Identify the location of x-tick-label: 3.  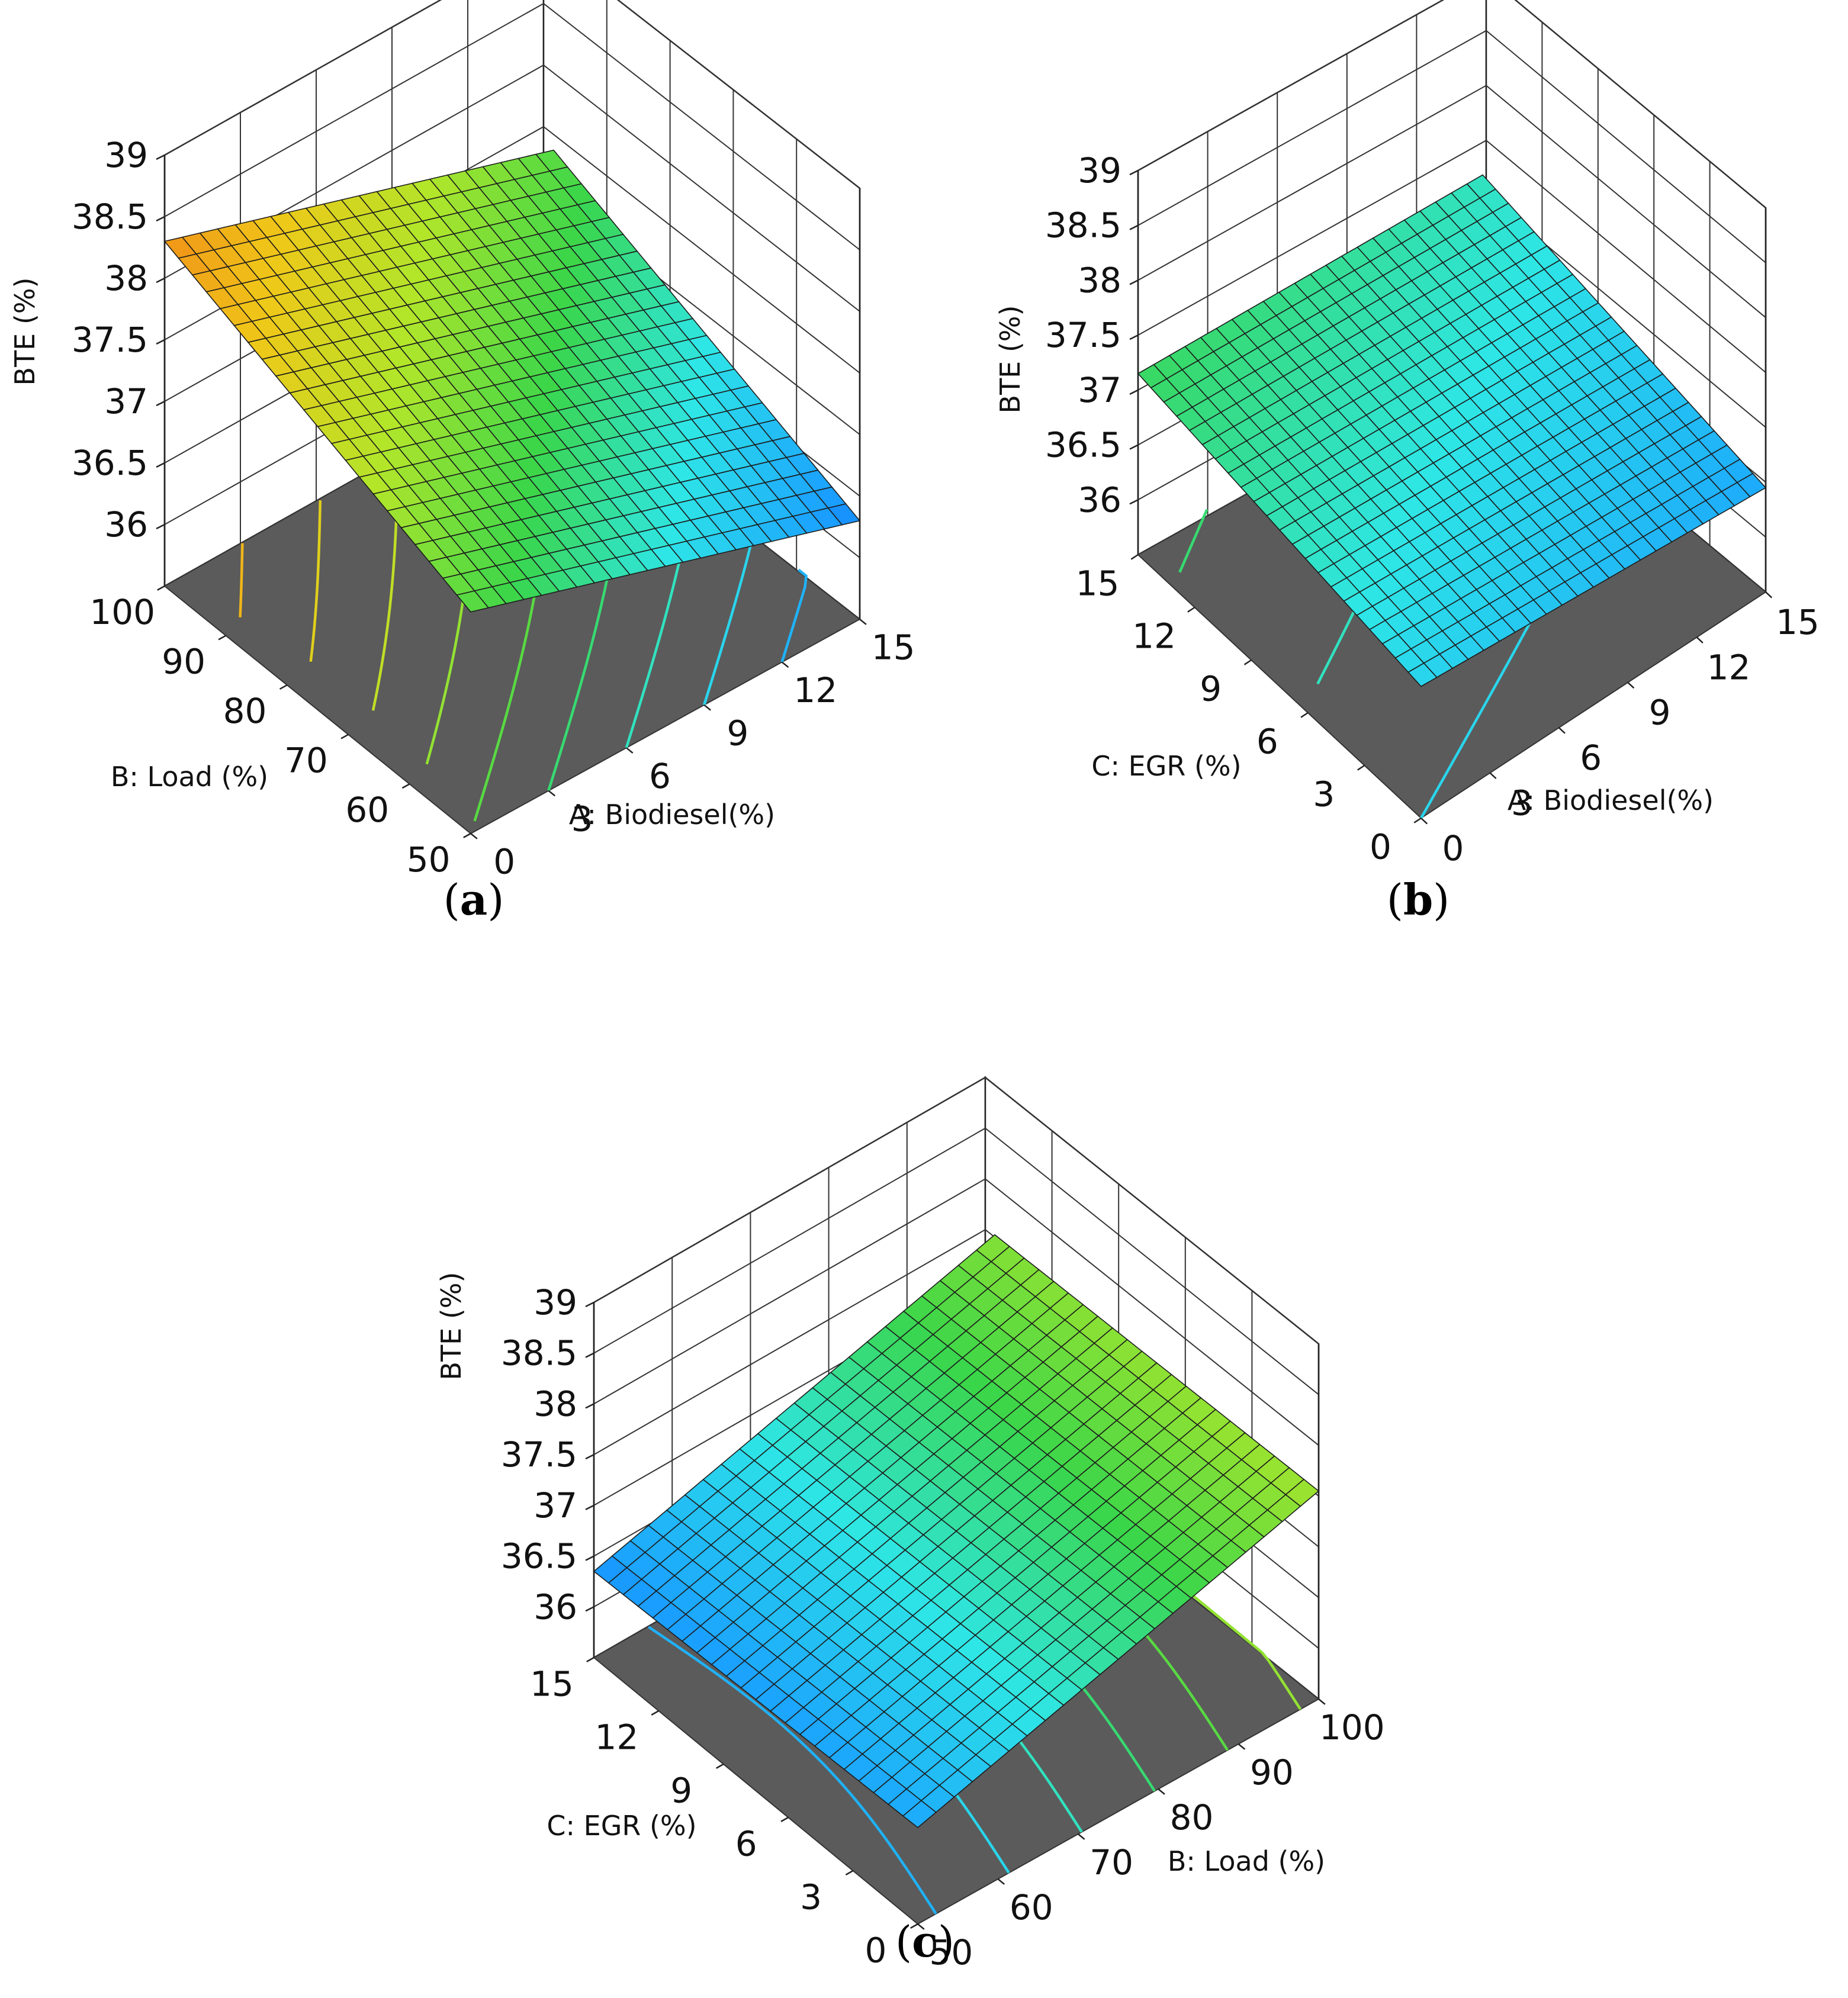
(1522, 803).